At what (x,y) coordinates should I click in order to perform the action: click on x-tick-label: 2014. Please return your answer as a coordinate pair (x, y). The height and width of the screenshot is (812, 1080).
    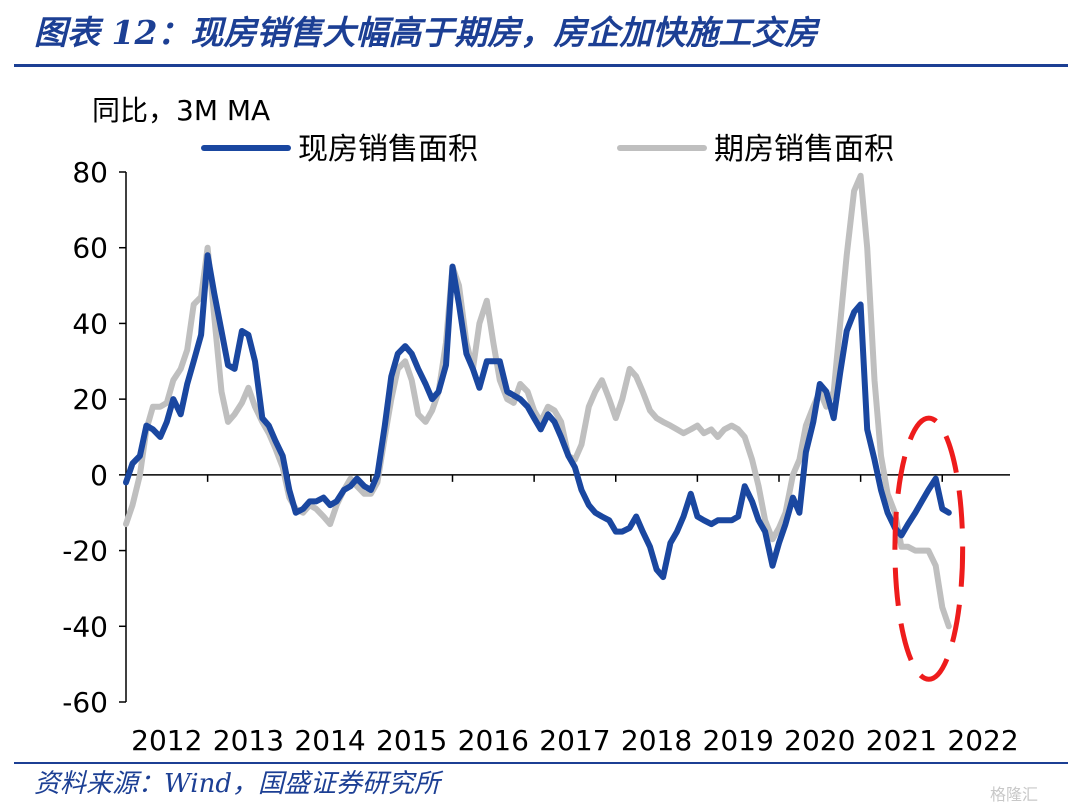
    Looking at the image, I should click on (329, 740).